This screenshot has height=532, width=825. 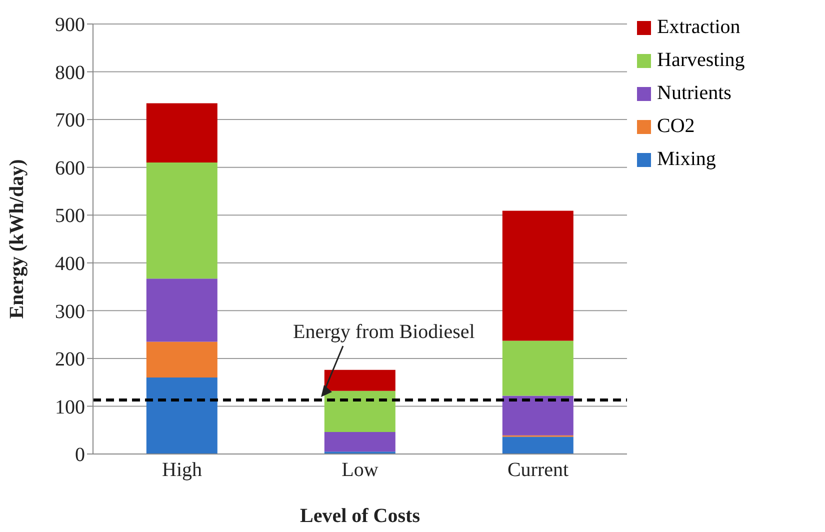 What do you see at coordinates (70, 168) in the screenshot?
I see `y-tick-label: 600` at bounding box center [70, 168].